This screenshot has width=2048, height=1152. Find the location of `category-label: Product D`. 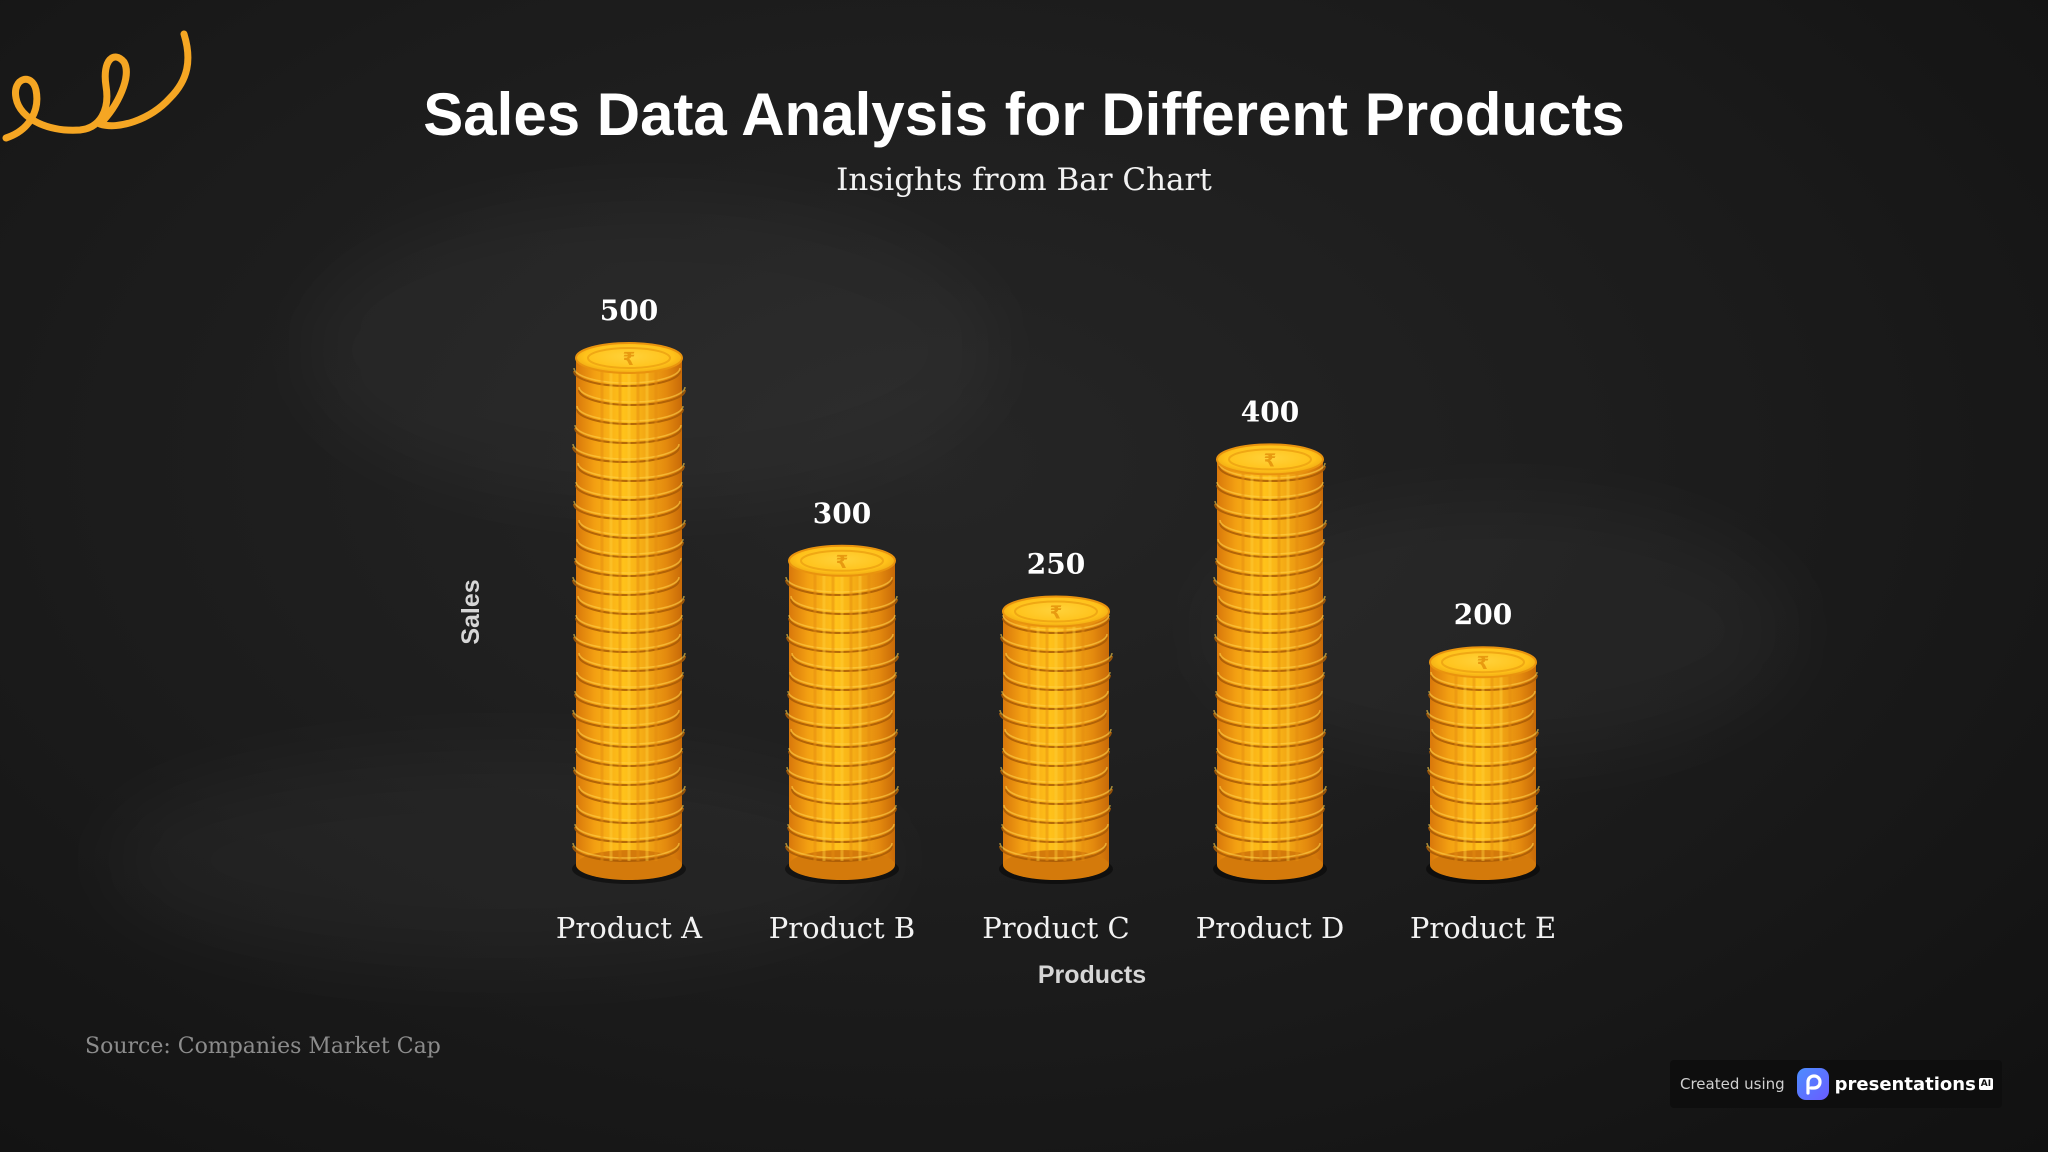

category-label: Product D is located at coordinates (1270, 928).